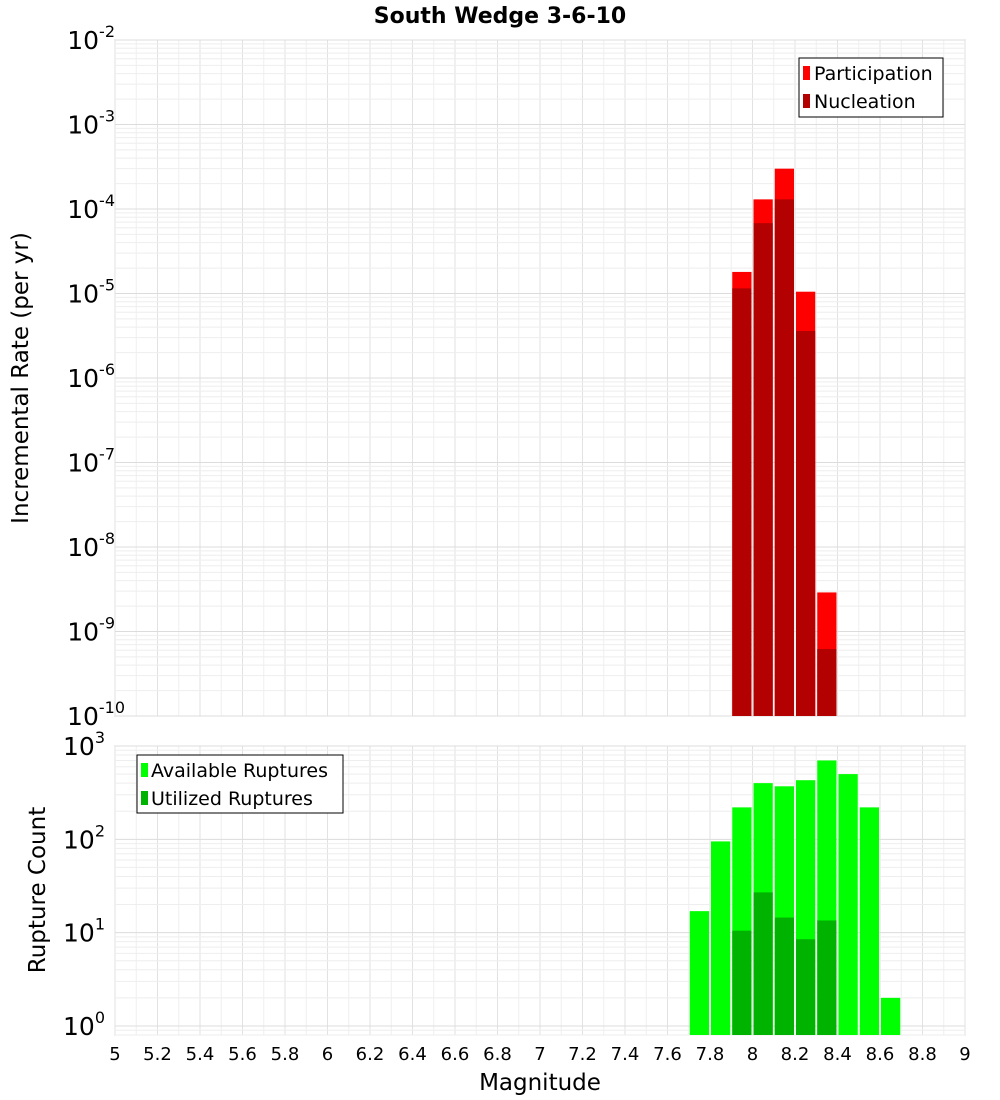 This screenshot has height=1100, width=1000. I want to click on x-tick-label: 8, so click(752, 1054).